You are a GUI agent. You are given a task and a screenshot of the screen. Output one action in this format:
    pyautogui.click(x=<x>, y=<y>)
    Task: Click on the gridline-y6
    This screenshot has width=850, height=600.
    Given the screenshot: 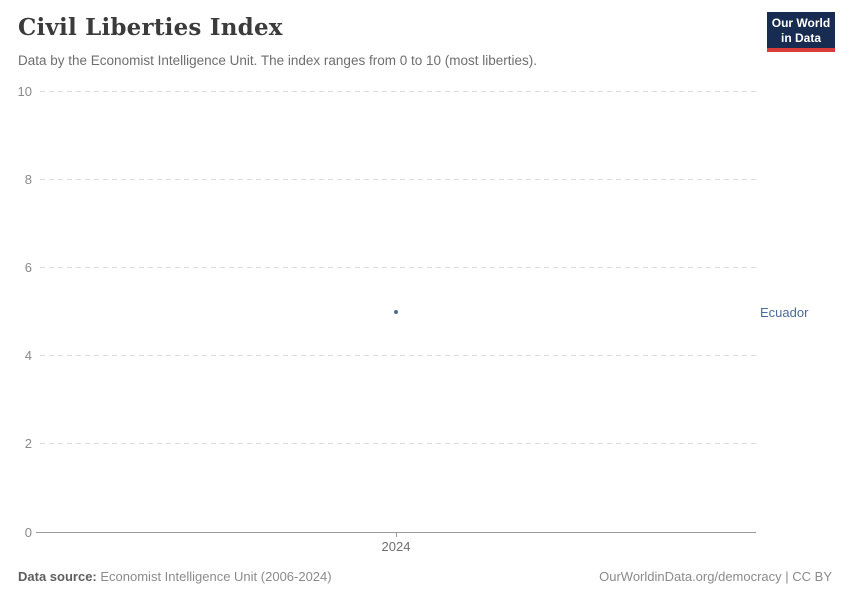 What is the action you would take?
    pyautogui.click(x=398, y=267)
    